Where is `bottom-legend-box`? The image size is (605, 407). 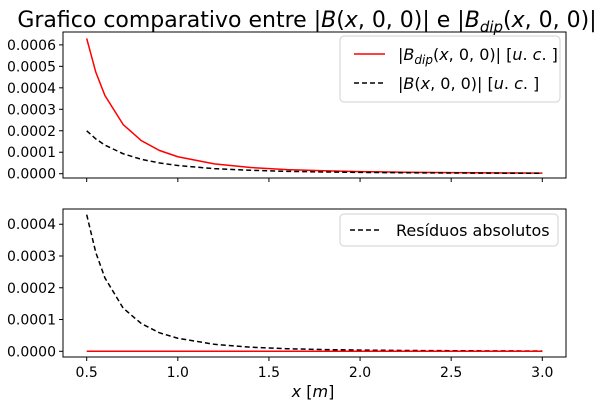 bottom-legend-box is located at coordinates (449, 230).